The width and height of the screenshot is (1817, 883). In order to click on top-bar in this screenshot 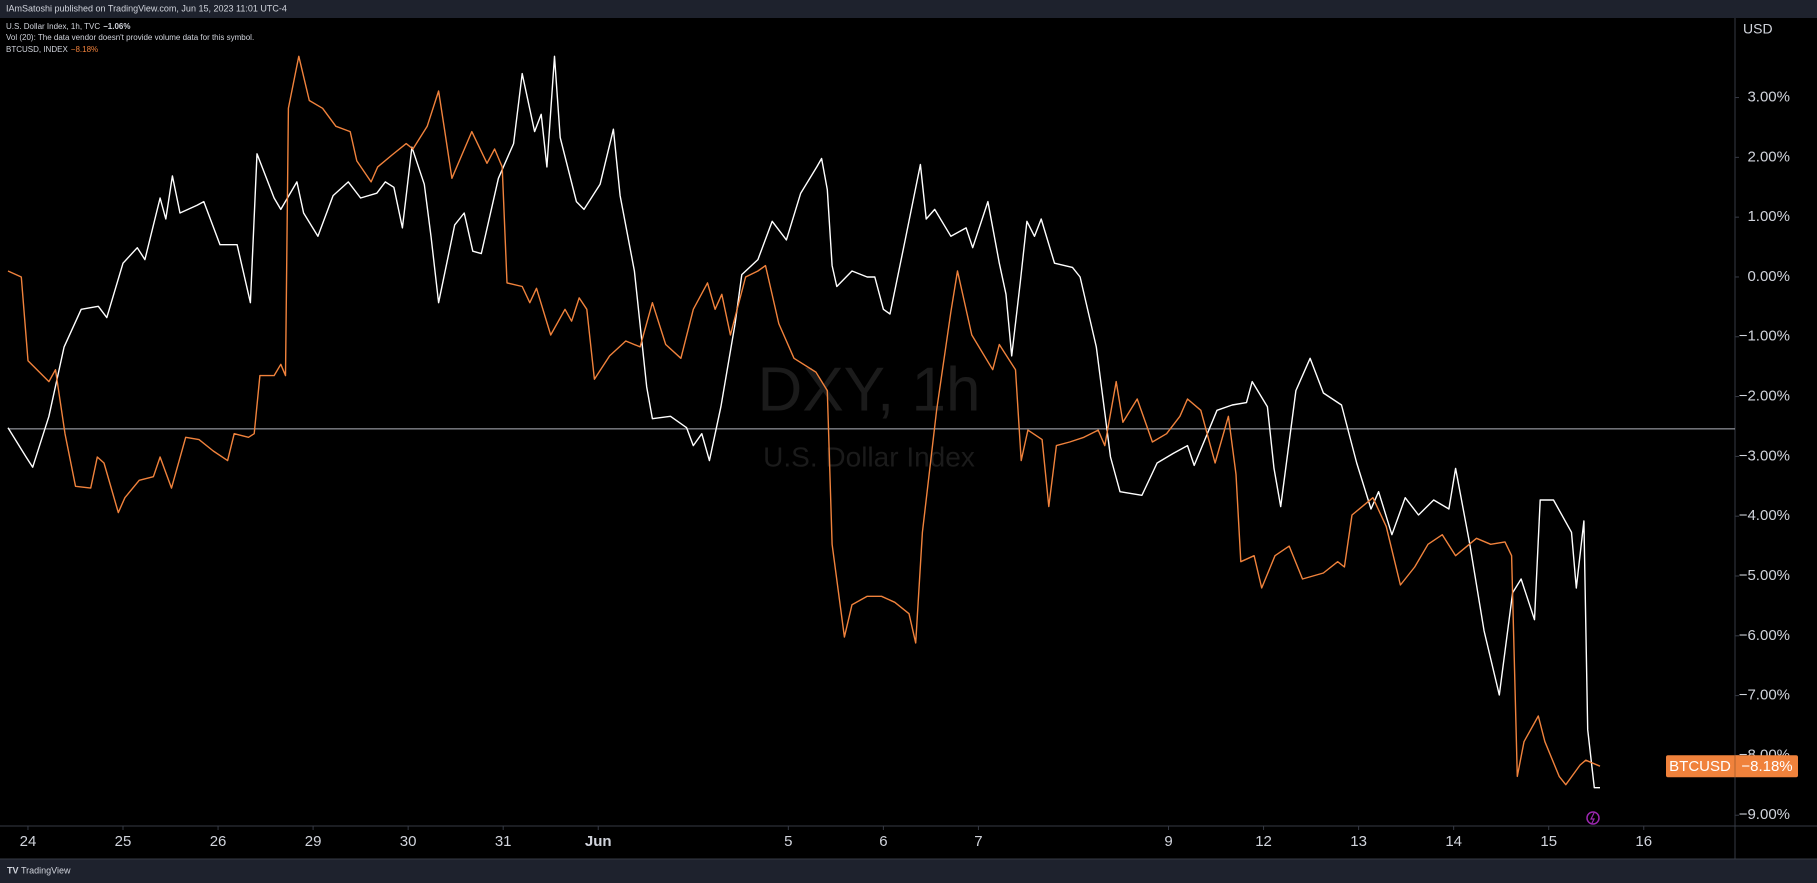, I will do `click(908, 9)`.